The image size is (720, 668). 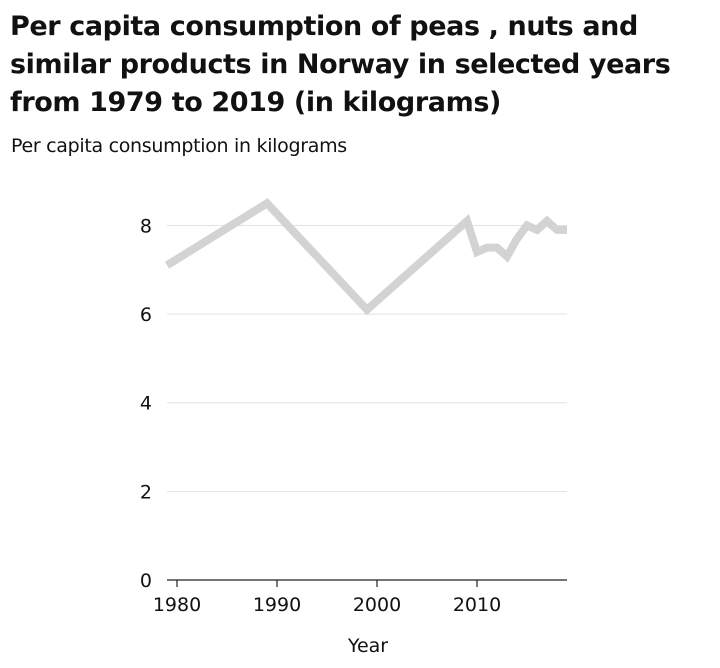 What do you see at coordinates (477, 605) in the screenshot?
I see `x-tick-label: 2010` at bounding box center [477, 605].